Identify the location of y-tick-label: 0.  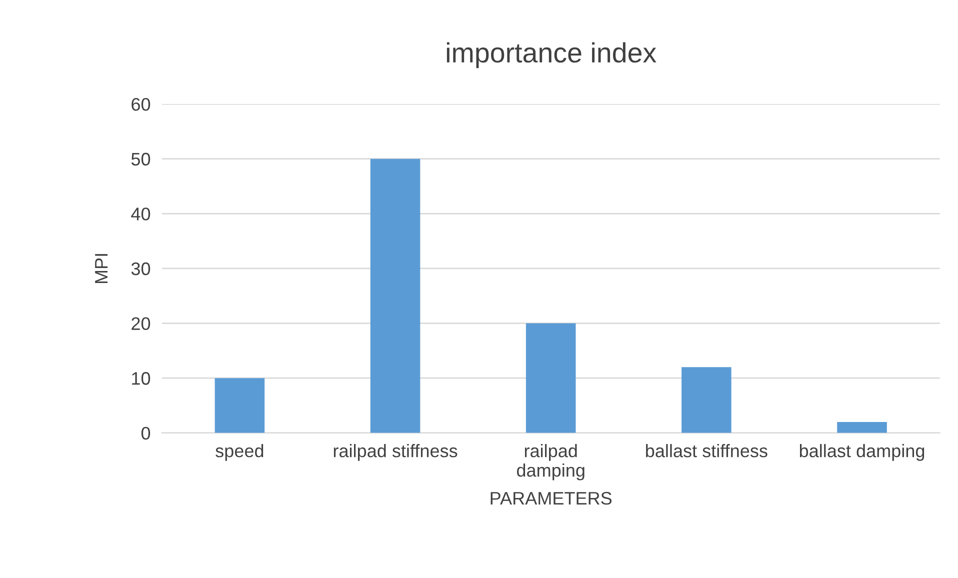
(145, 433).